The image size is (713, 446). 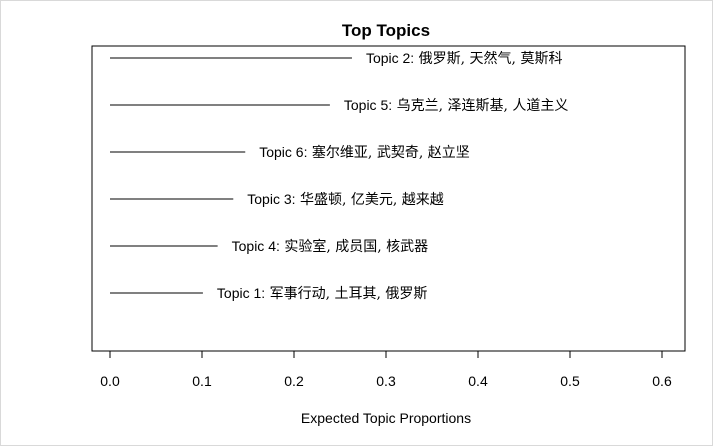 I want to click on x-tick-label: 0.4, so click(x=478, y=381).